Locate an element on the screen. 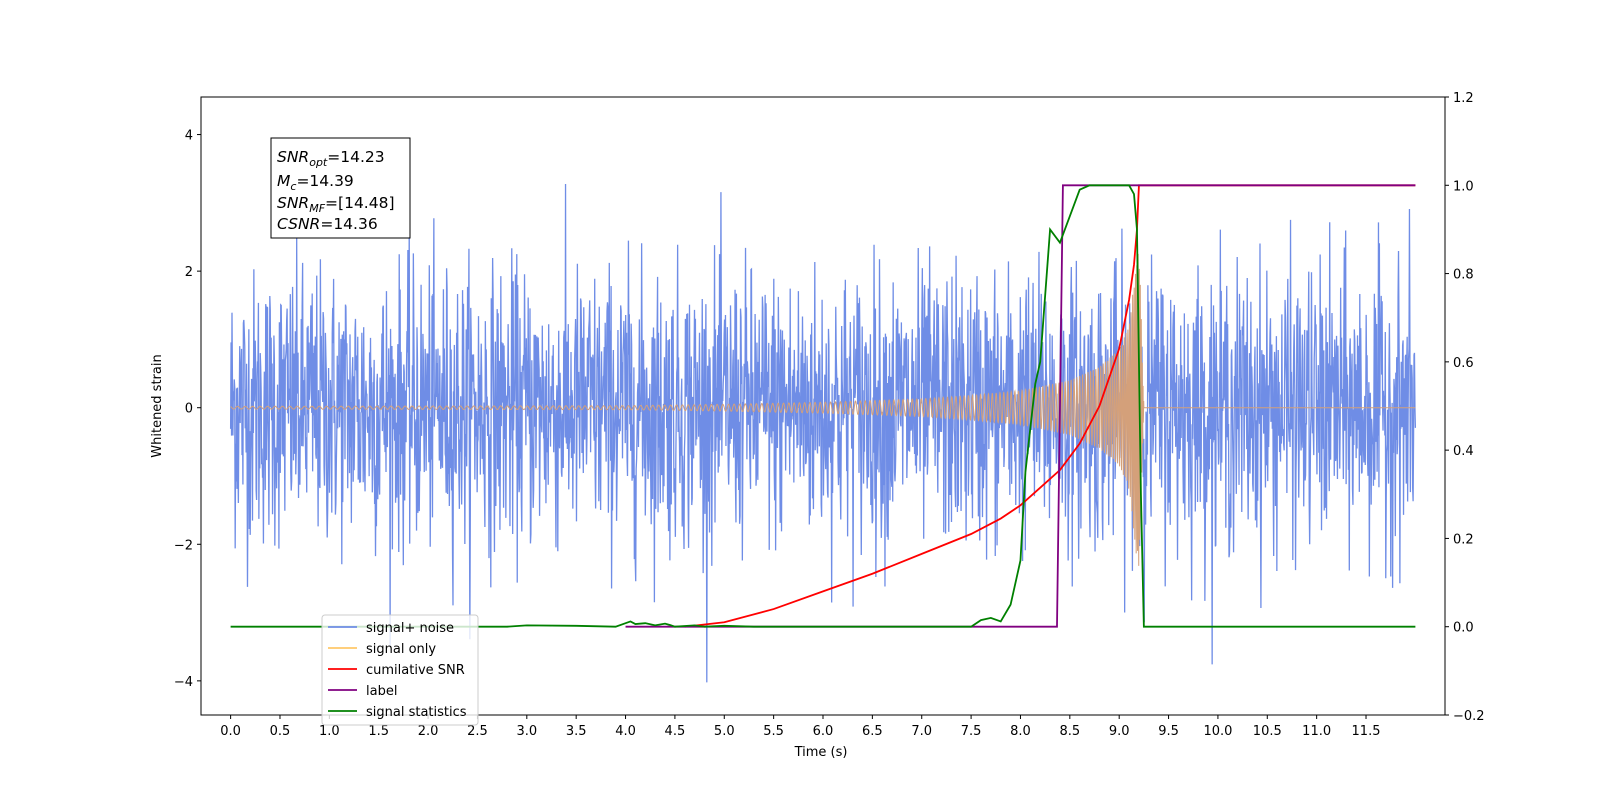  legend-label: signal only is located at coordinates (401, 649).